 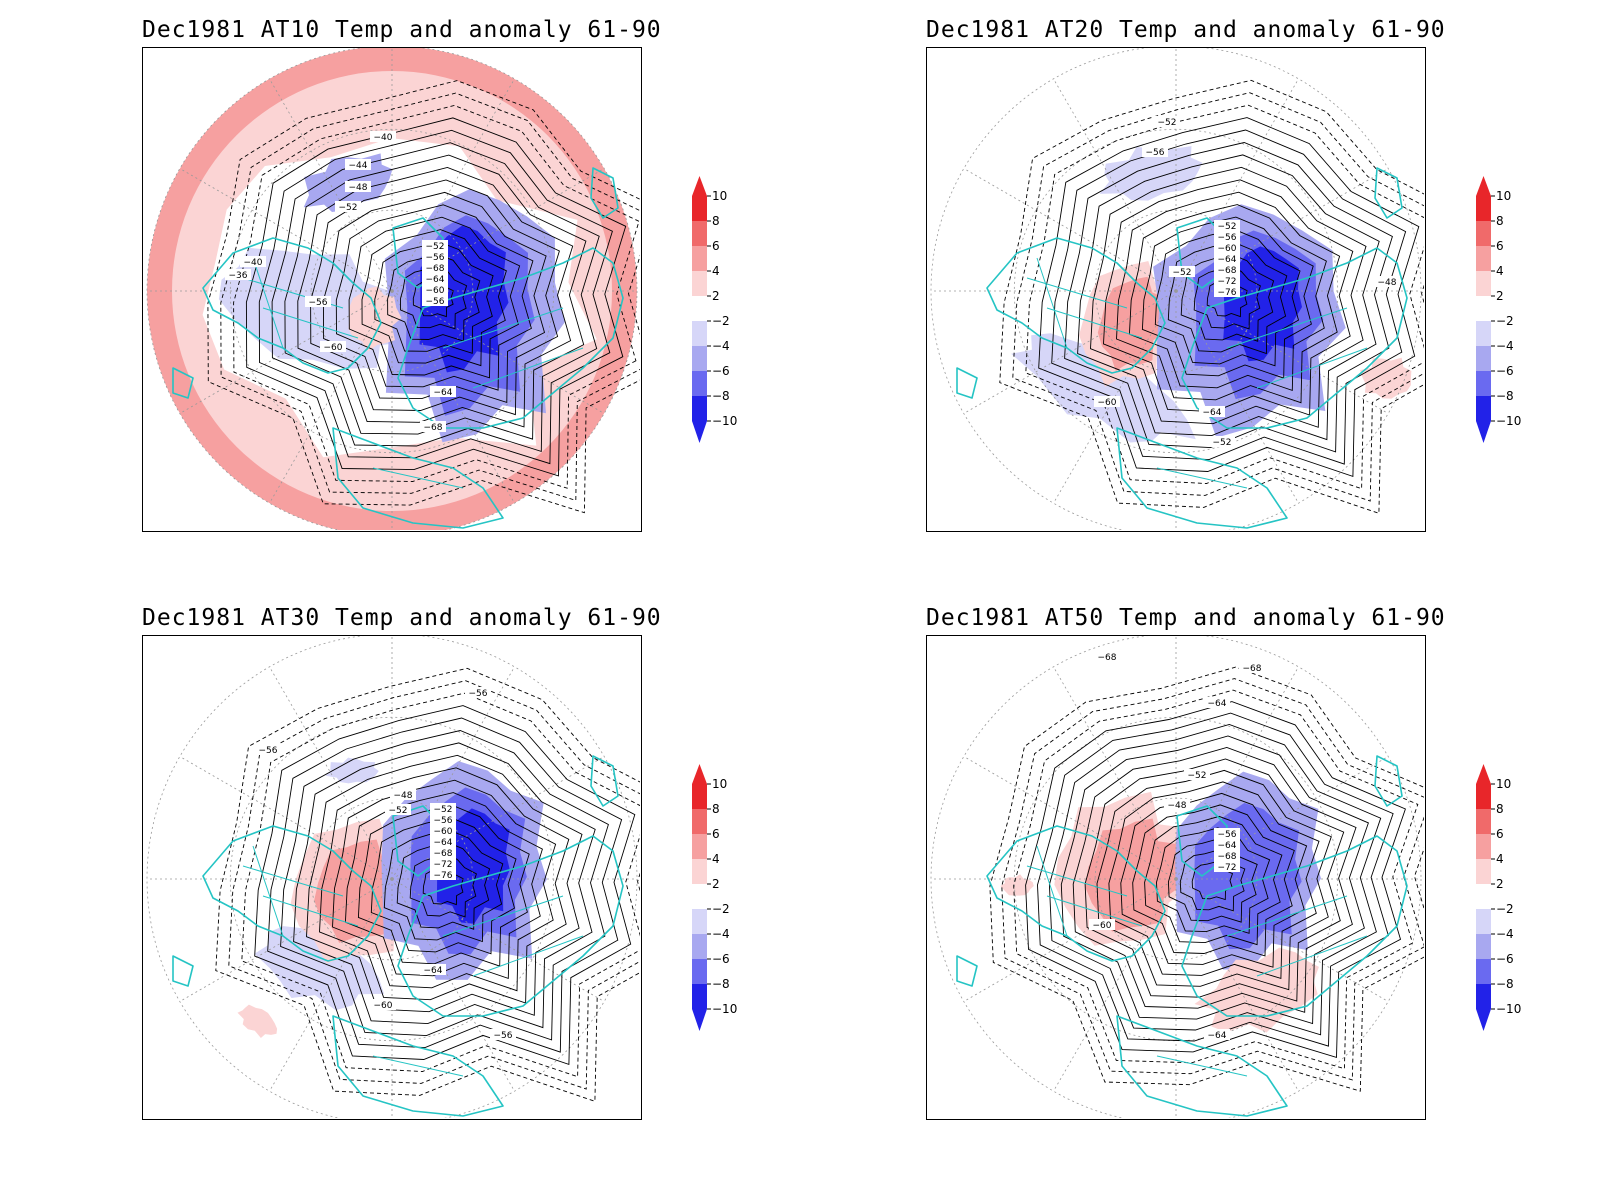 I want to click on contour-labels: −68−68−64−52−48−60−64, so click(x=1177, y=846).